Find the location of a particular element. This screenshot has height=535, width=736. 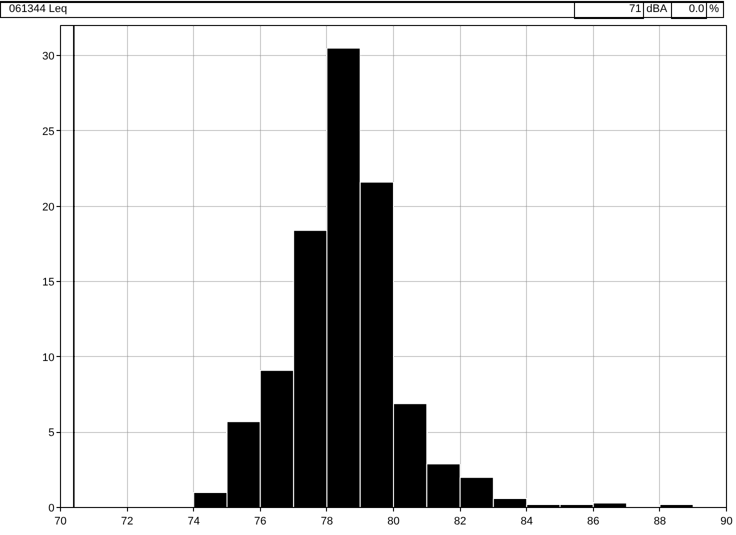

text: 71 is located at coordinates (609, 10).